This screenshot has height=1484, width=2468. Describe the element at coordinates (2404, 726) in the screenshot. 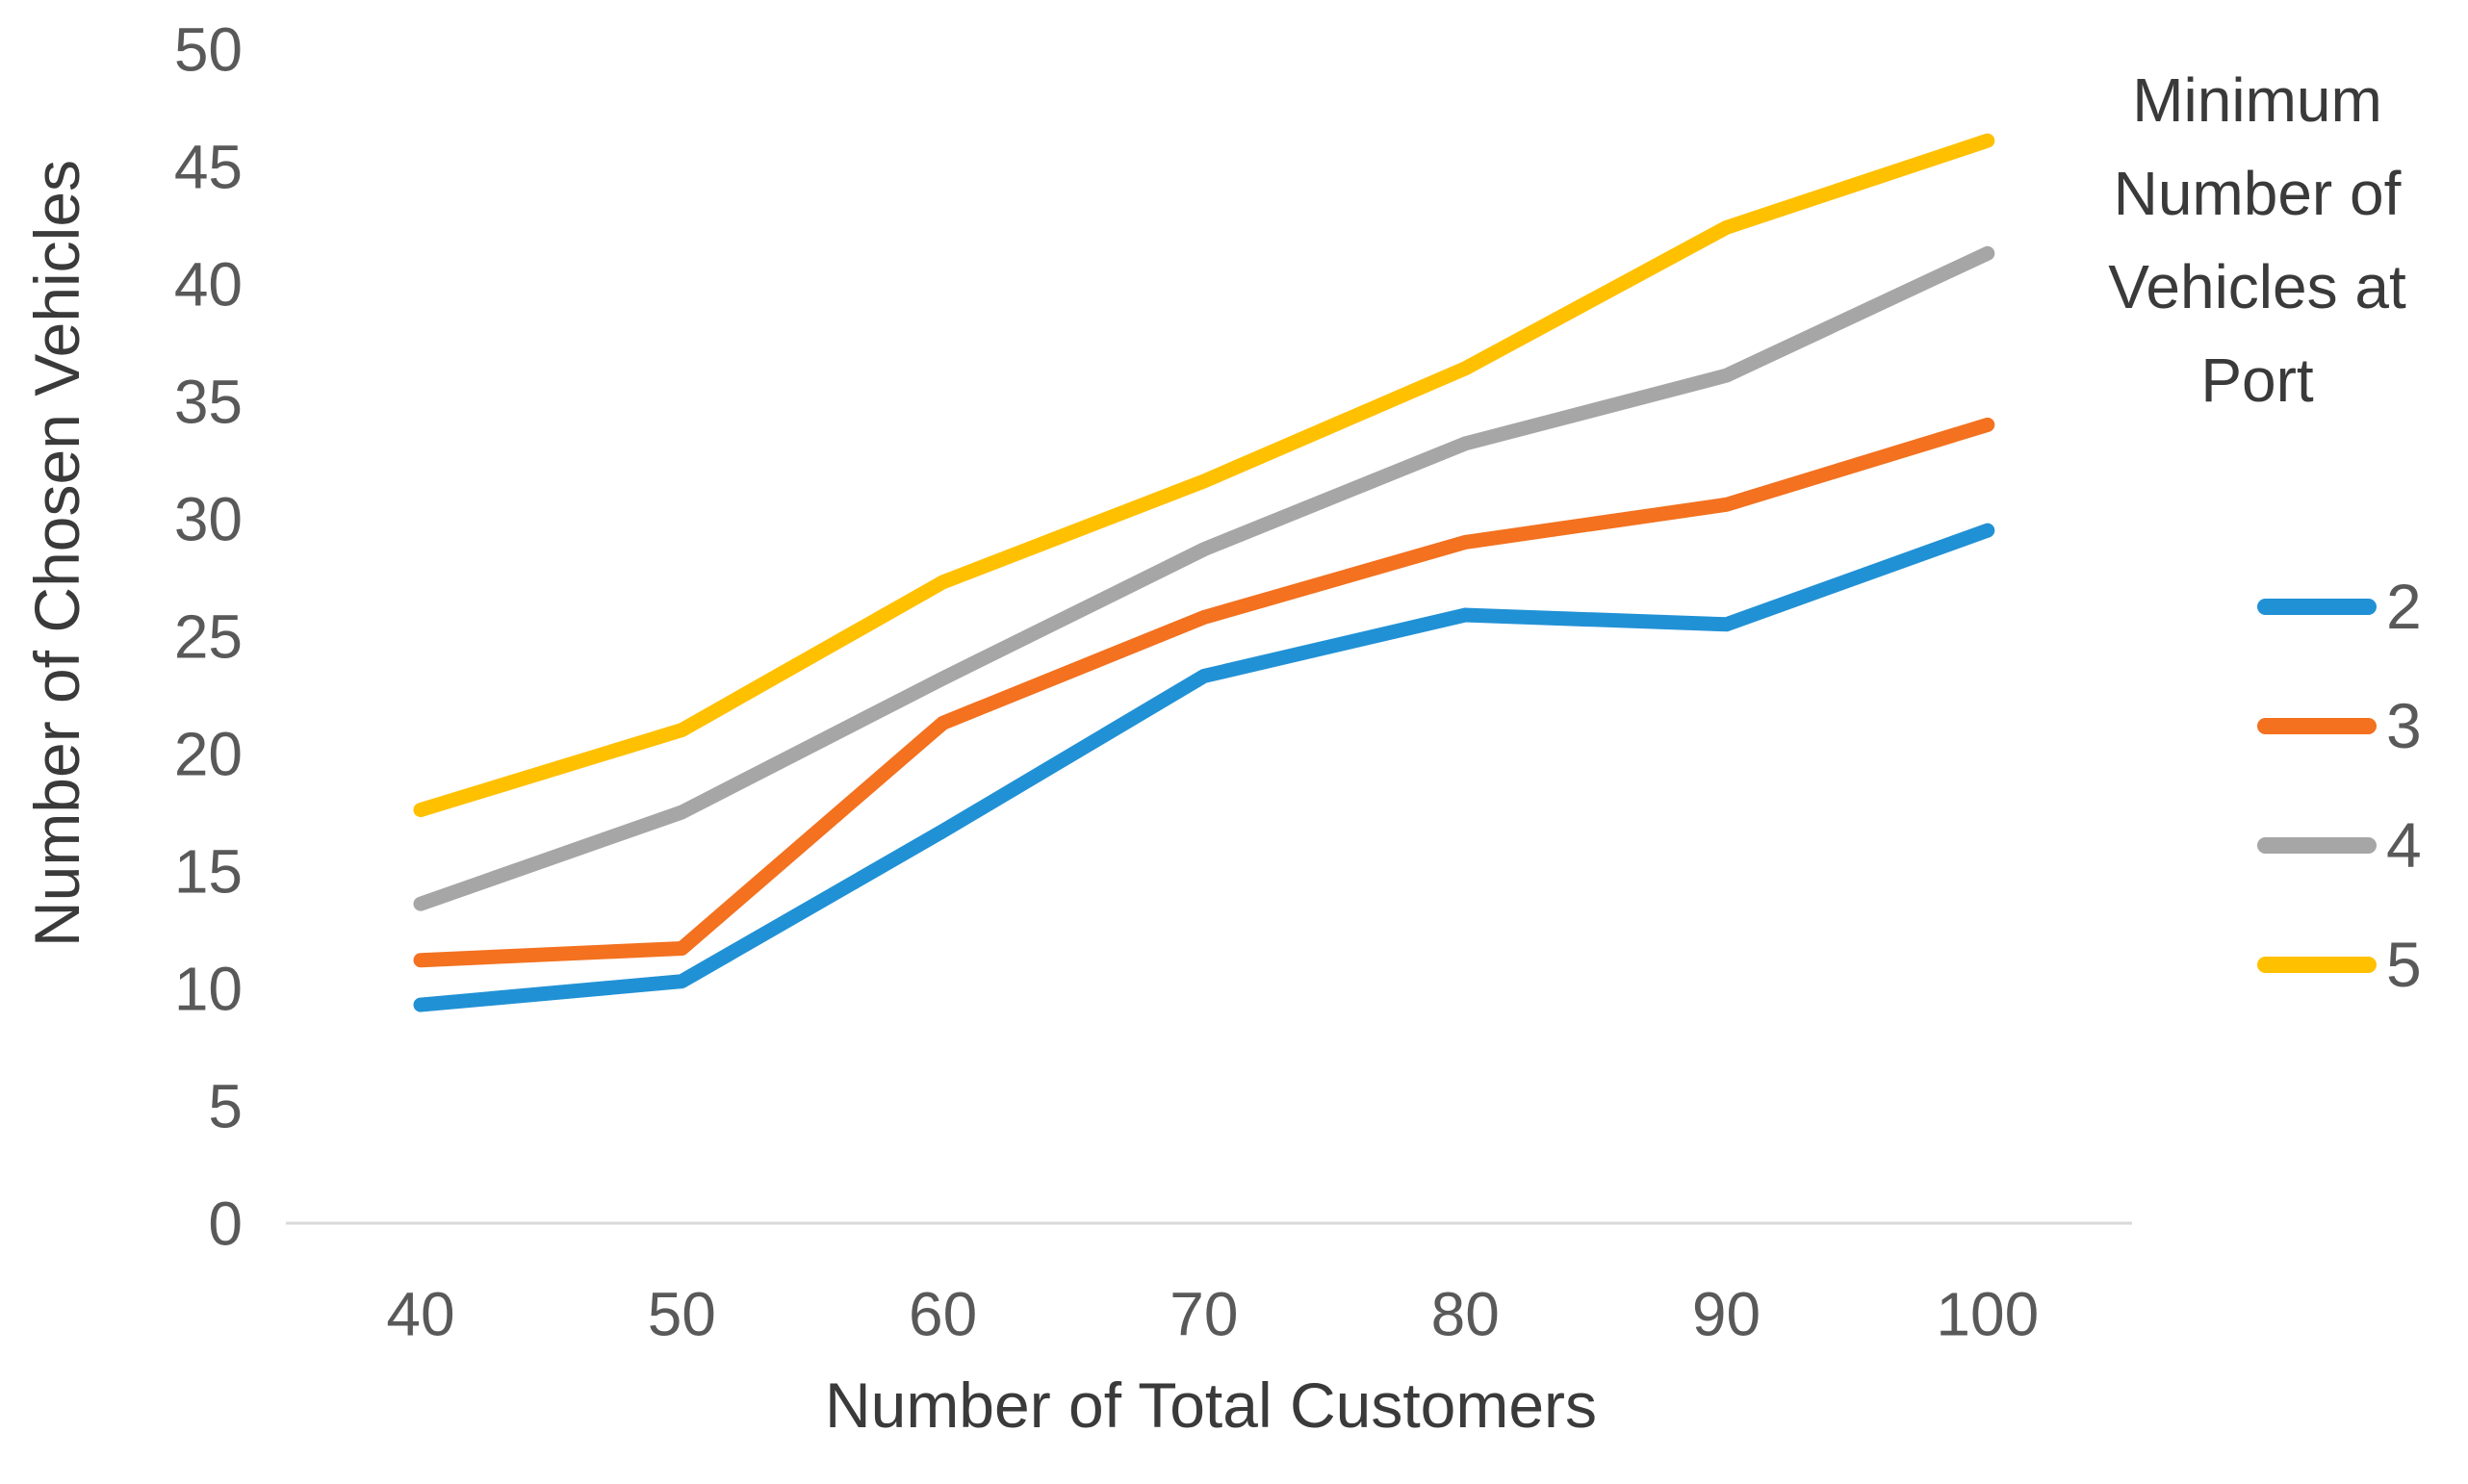

I see `legend-item-label: 3` at that location.